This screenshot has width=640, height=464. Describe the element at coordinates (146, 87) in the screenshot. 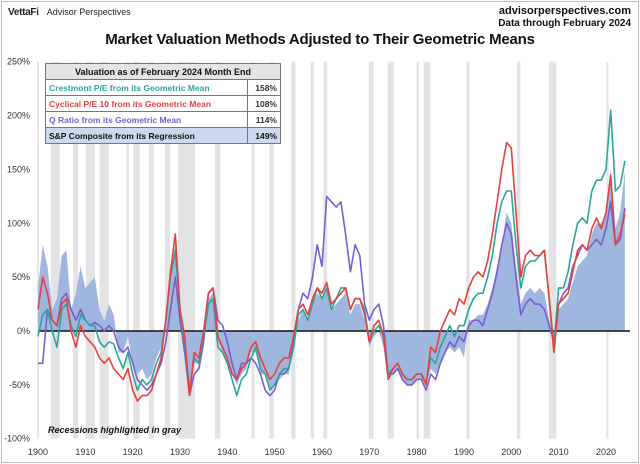

I see `legend-label-crestmont: Crestmont P/E from its Geometric Mean` at that location.